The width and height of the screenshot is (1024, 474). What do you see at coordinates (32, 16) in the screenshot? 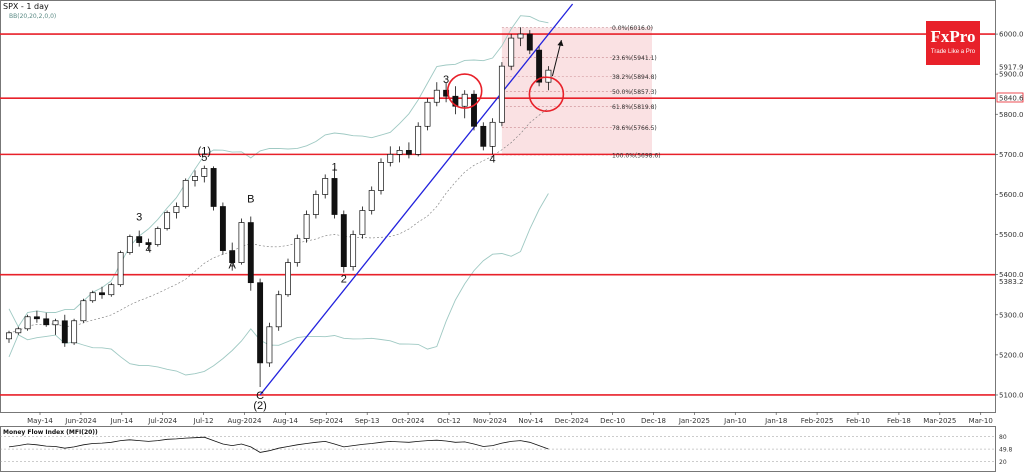
I see `indicator-label: BB(20,20,2,0,0)` at bounding box center [32, 16].